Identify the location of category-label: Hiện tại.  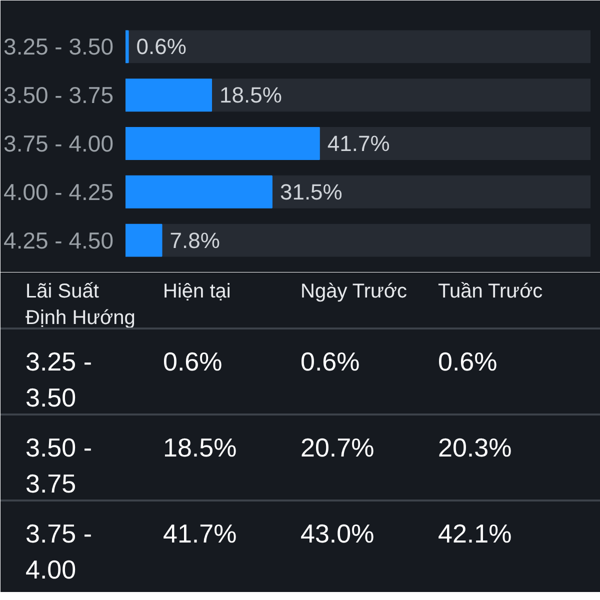
(197, 291).